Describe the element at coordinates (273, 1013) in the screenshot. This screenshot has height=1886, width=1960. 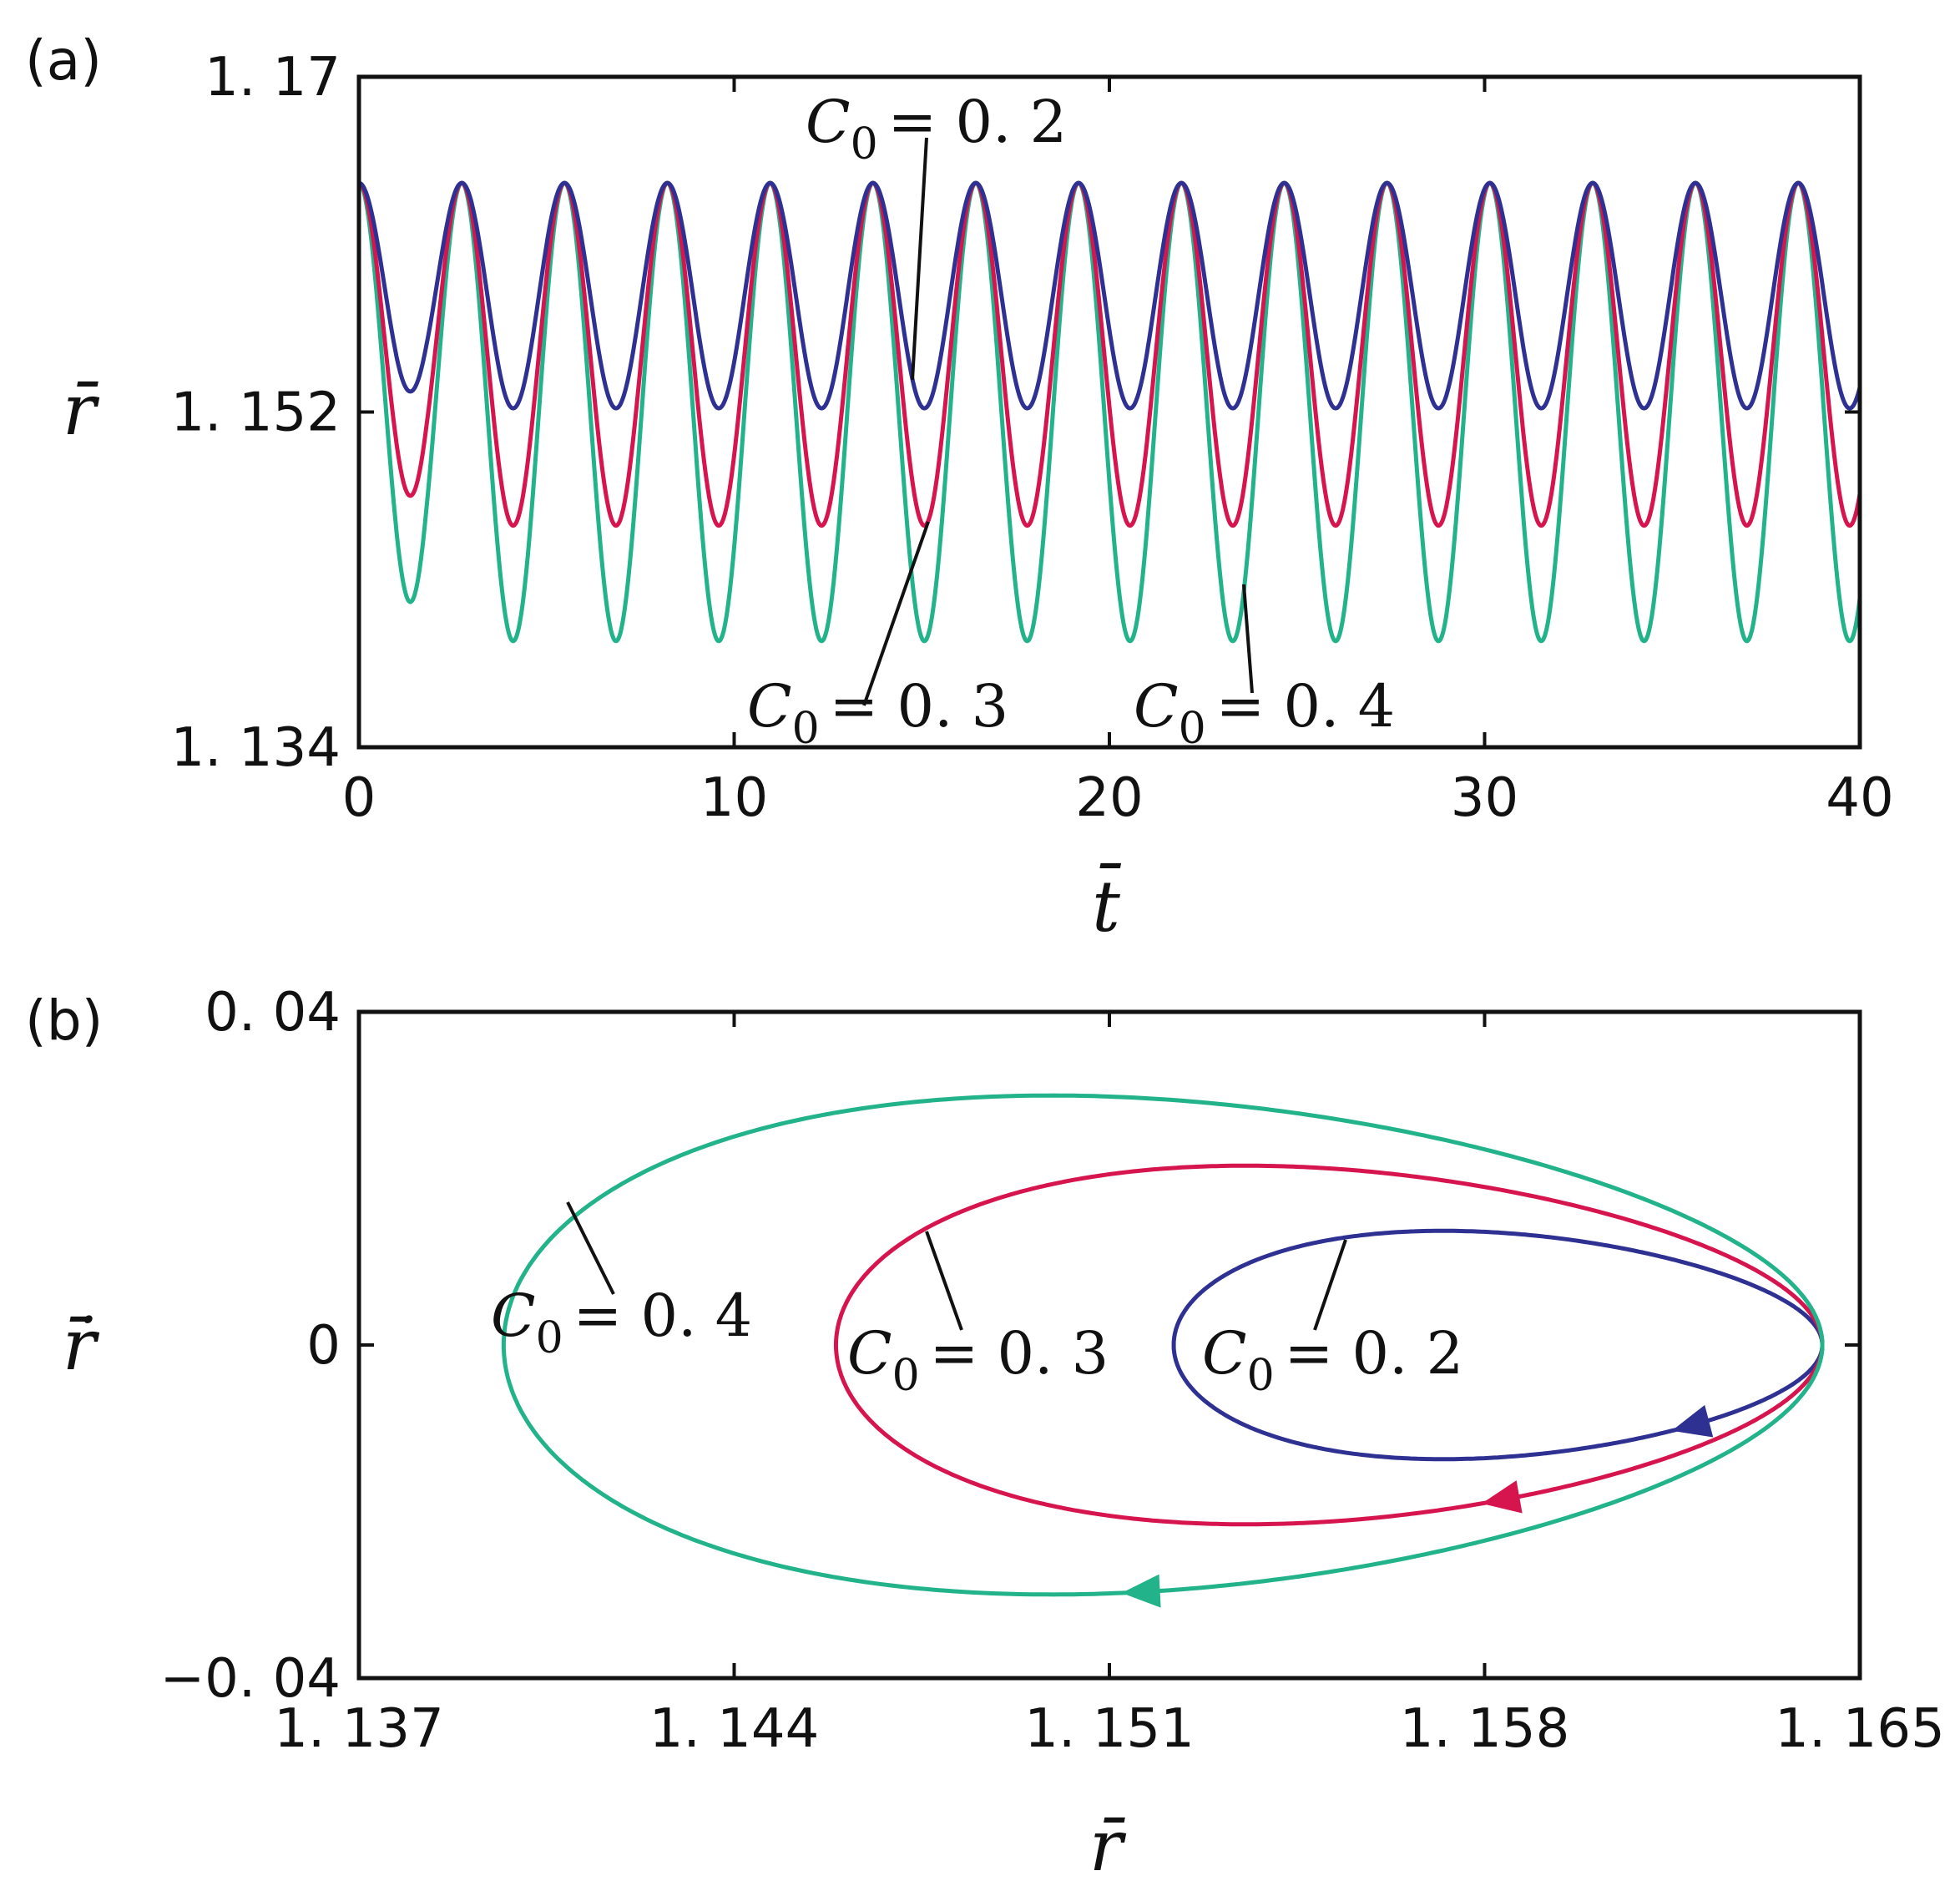
I see `panel-b-ytick-label: 0. 04` at that location.